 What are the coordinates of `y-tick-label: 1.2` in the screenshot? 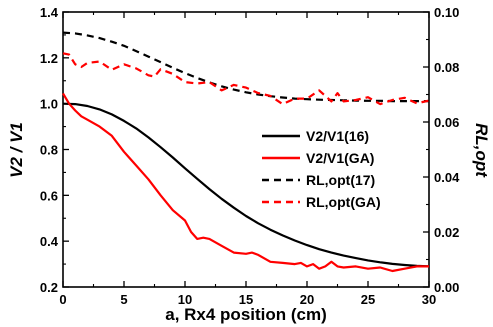 It's located at (49, 58).